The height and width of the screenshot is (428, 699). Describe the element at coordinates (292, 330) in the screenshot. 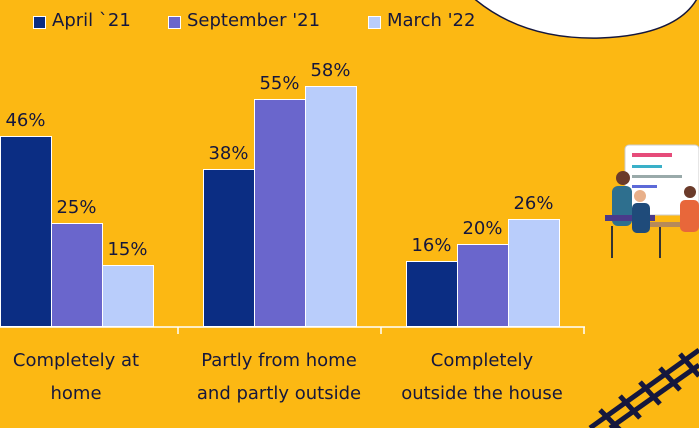

I see `axis` at that location.